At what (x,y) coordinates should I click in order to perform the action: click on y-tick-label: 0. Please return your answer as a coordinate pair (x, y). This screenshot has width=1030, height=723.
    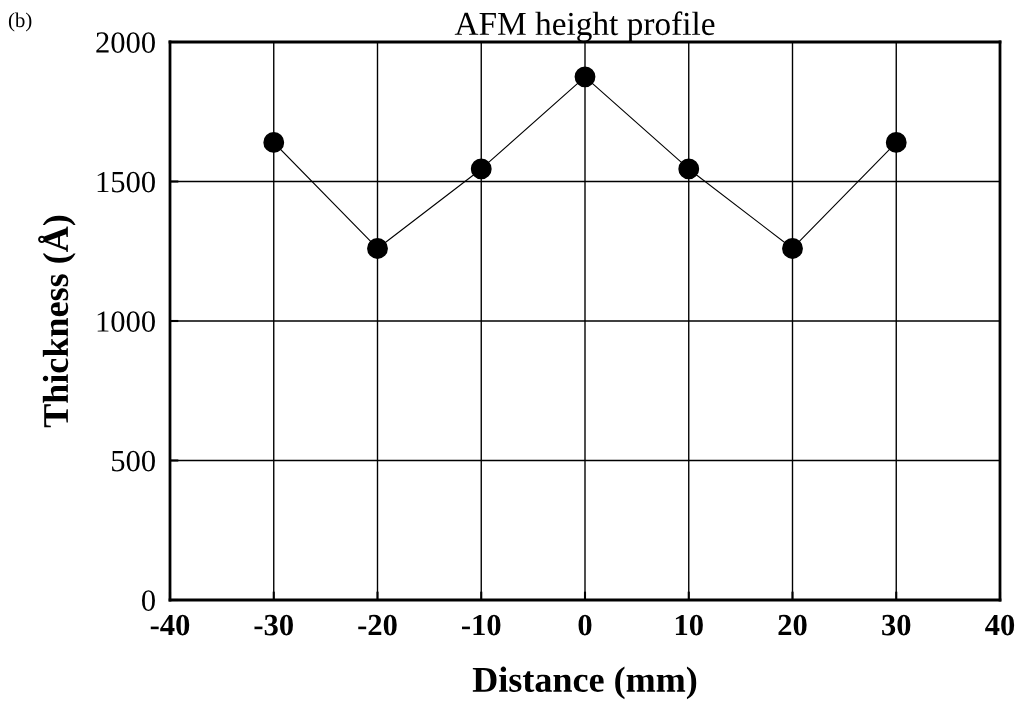
    Looking at the image, I should click on (148, 600).